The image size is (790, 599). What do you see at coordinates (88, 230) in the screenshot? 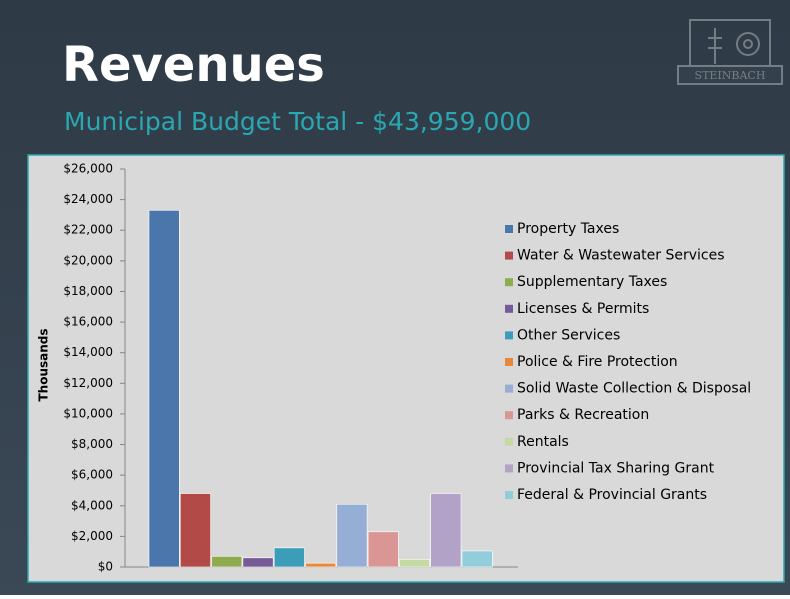
I see `y-tick-label: $22,000` at bounding box center [88, 230].